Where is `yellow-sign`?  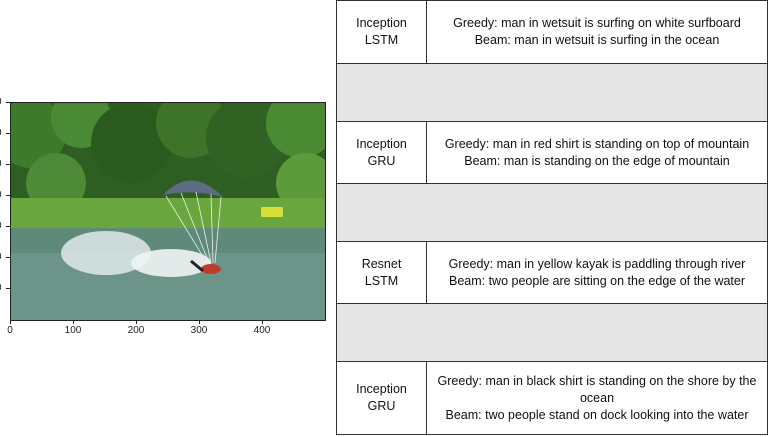
yellow-sign is located at coordinates (272, 212).